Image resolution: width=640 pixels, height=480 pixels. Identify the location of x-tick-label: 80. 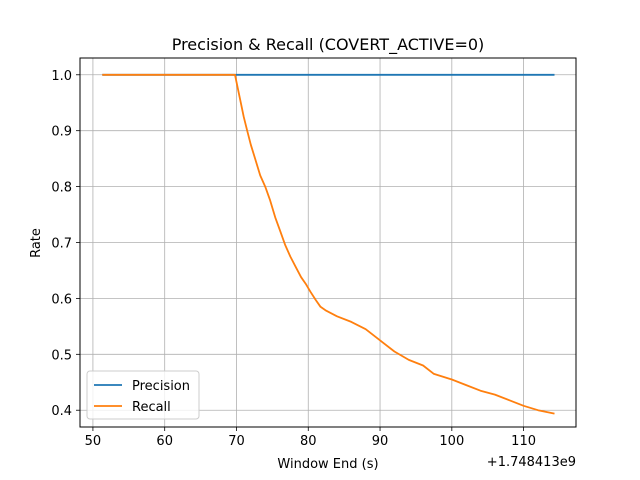
(308, 441).